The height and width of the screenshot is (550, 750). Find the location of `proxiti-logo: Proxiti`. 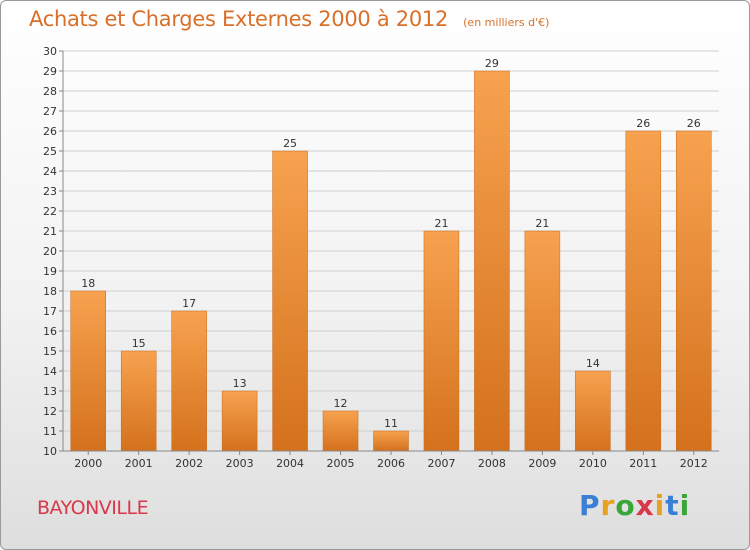

proxiti-logo: Proxiti is located at coordinates (634, 505).